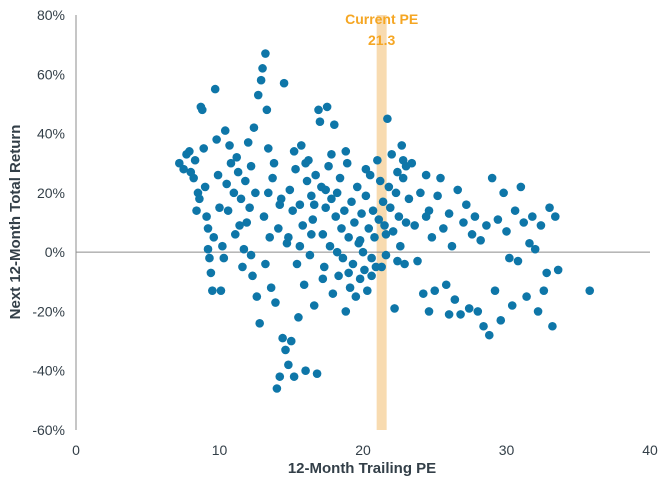 This screenshot has width=663, height=486. Describe the element at coordinates (381, 40) in the screenshot. I see `annotation-line2: 21.3` at that location.